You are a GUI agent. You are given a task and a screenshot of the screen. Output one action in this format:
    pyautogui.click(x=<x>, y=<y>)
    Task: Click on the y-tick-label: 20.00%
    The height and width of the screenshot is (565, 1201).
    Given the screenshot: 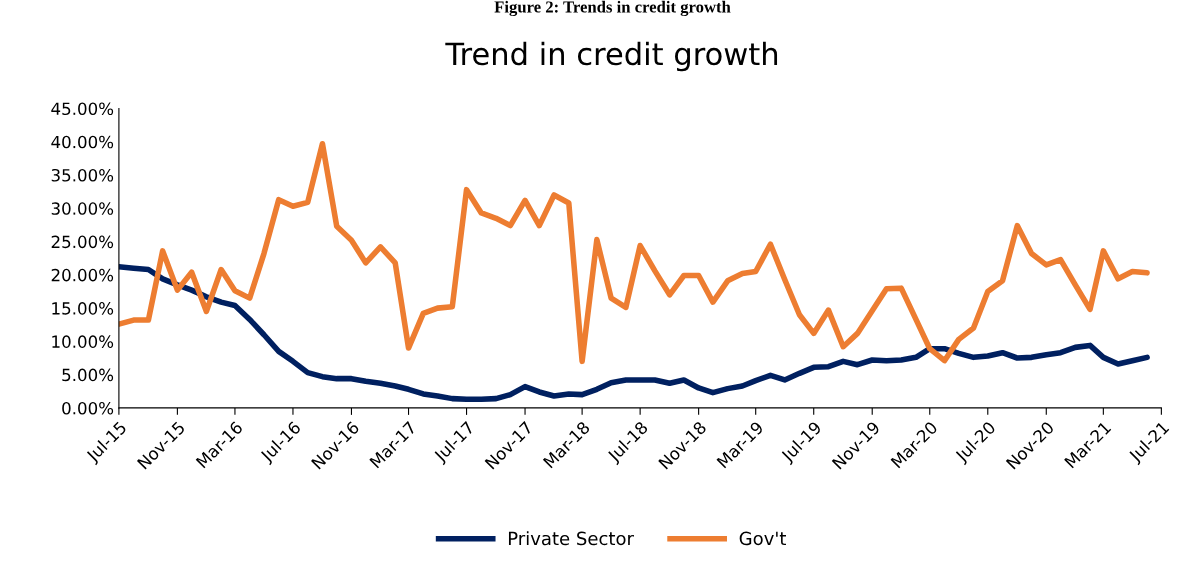 What is the action you would take?
    pyautogui.click(x=82, y=275)
    